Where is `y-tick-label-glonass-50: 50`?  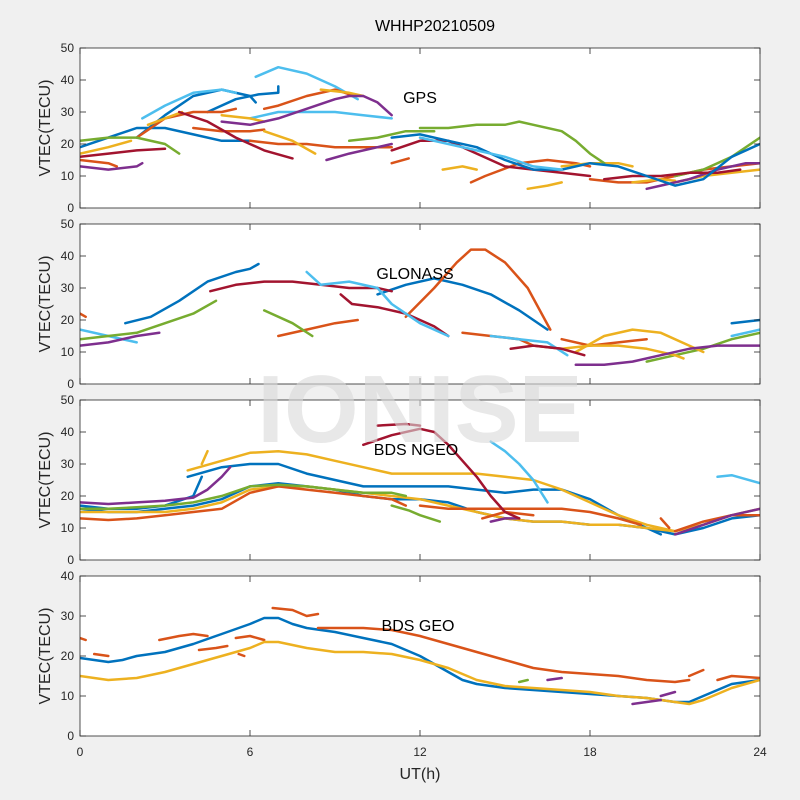 y-tick-label-glonass-50: 50 is located at coordinates (68, 224).